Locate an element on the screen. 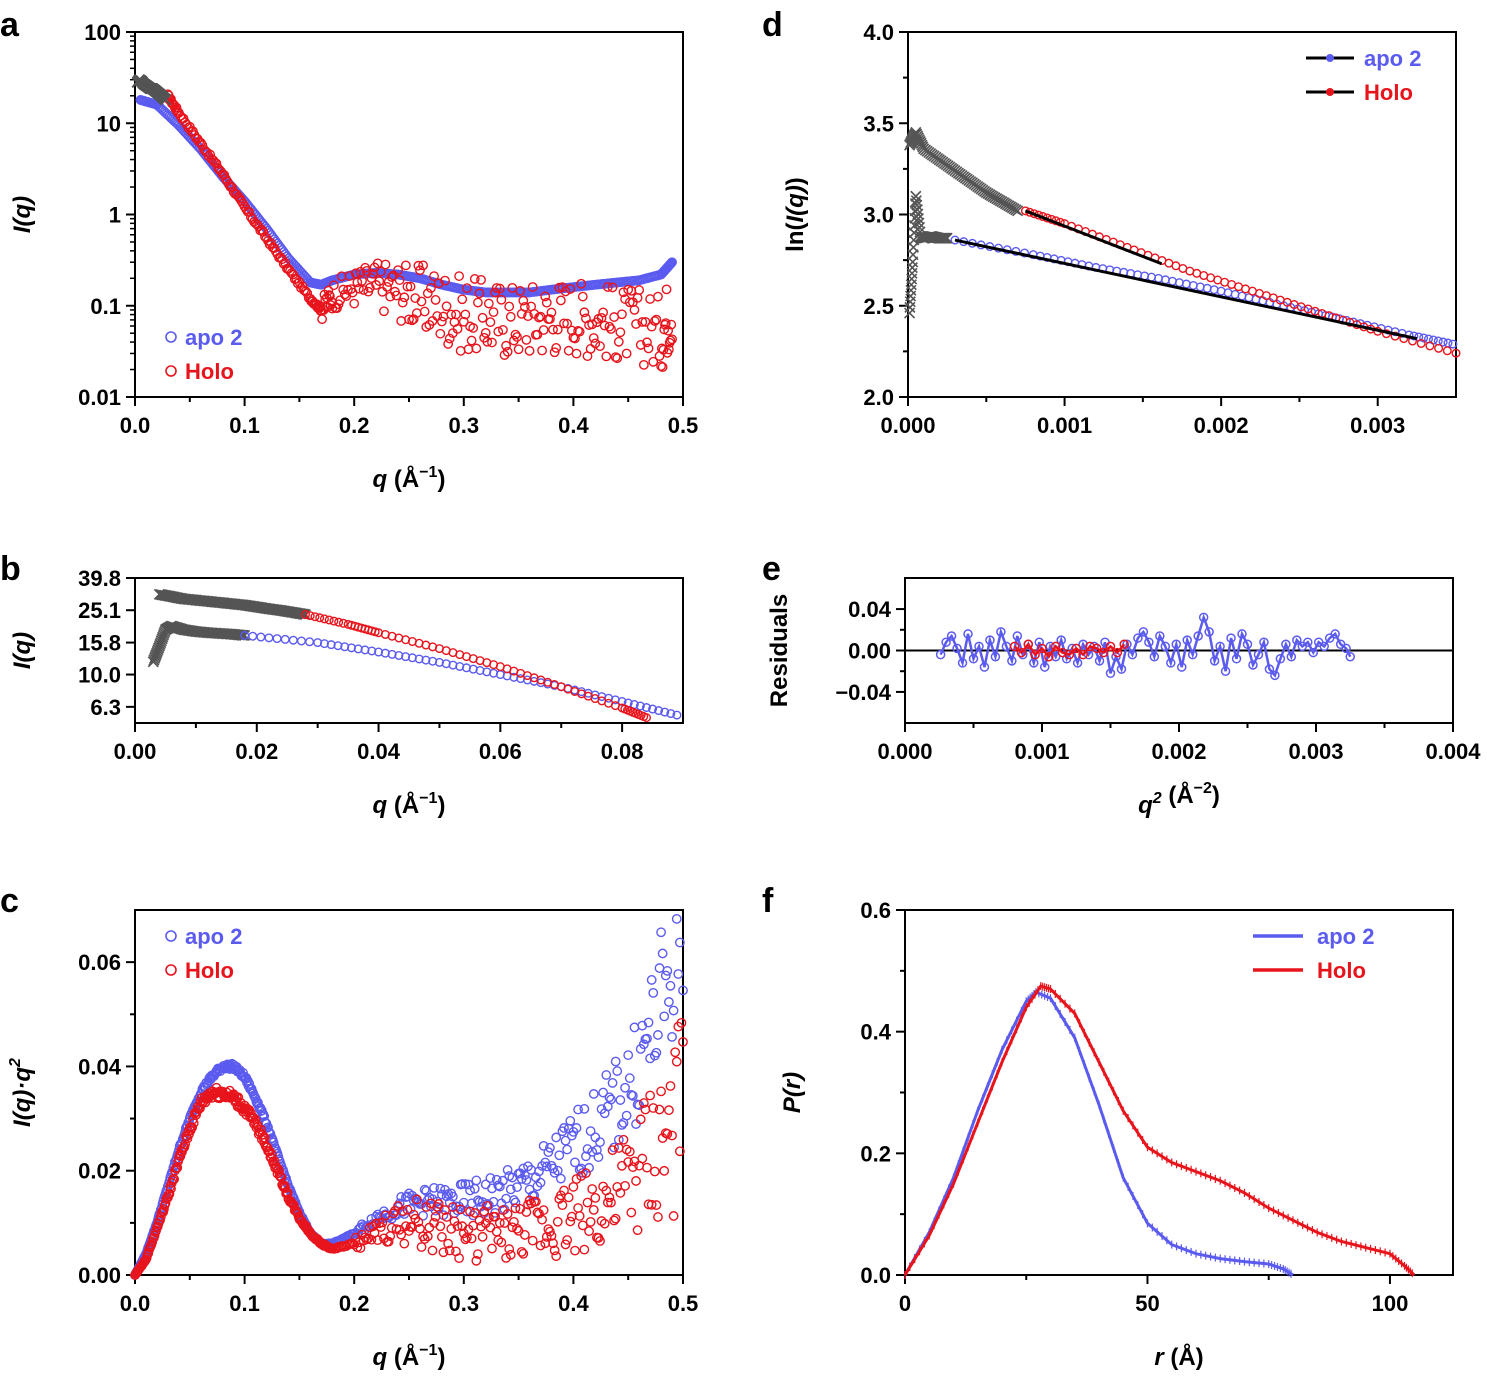 Image resolution: width=1487 pixels, height=1377 pixels. x-tick-label-c: 0.5 is located at coordinates (683, 1303).